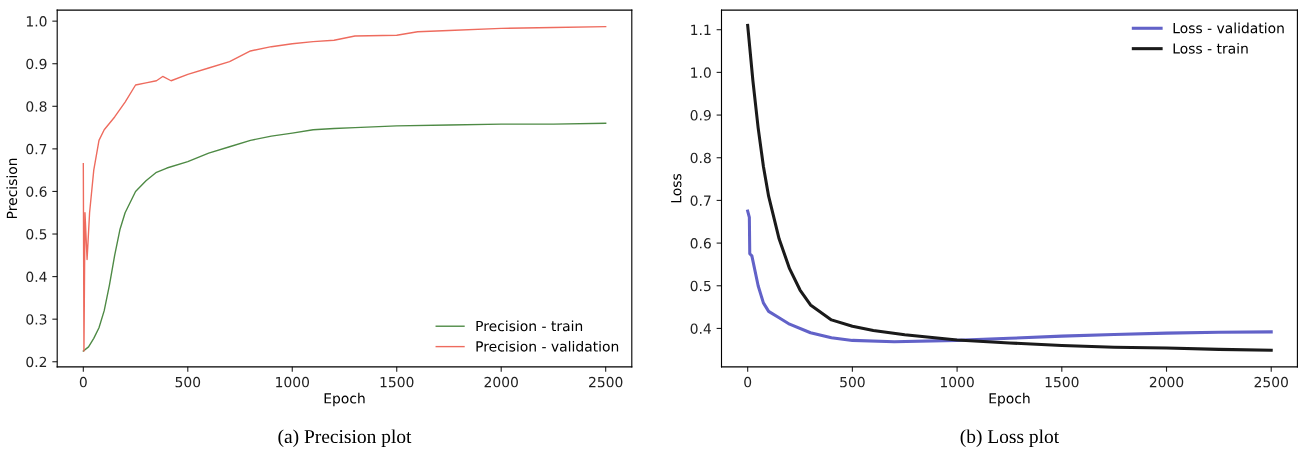  Describe the element at coordinates (529, 326) in the screenshot. I see `legend-label: Precision - train` at that location.